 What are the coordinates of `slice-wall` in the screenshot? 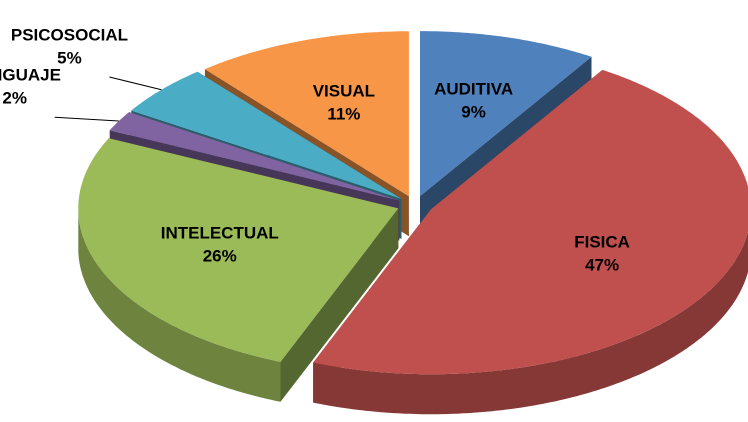 It's located at (179, 305).